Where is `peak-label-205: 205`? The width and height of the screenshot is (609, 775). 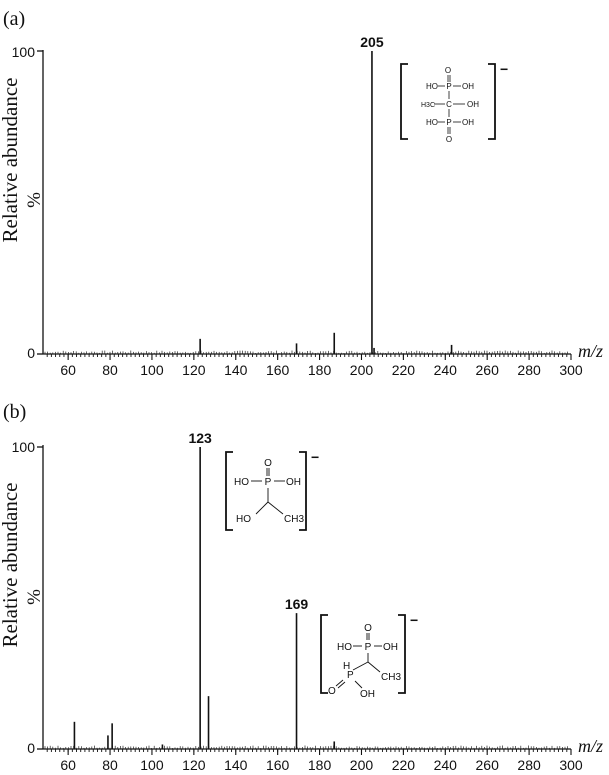 peak-label-205: 205 is located at coordinates (372, 42).